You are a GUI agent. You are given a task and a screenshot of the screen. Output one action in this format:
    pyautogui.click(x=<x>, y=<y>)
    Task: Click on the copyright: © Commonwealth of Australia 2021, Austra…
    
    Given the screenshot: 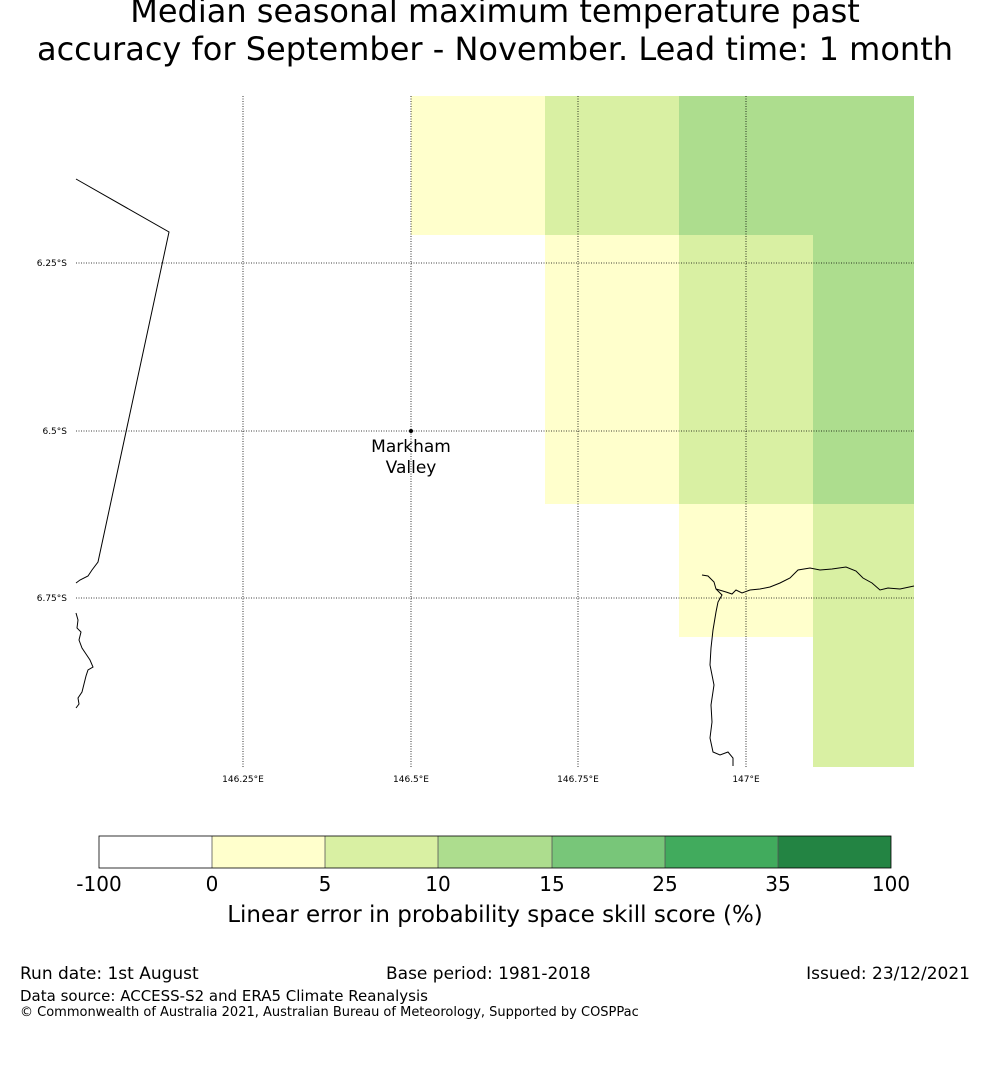 What is the action you would take?
    pyautogui.click(x=329, y=1012)
    